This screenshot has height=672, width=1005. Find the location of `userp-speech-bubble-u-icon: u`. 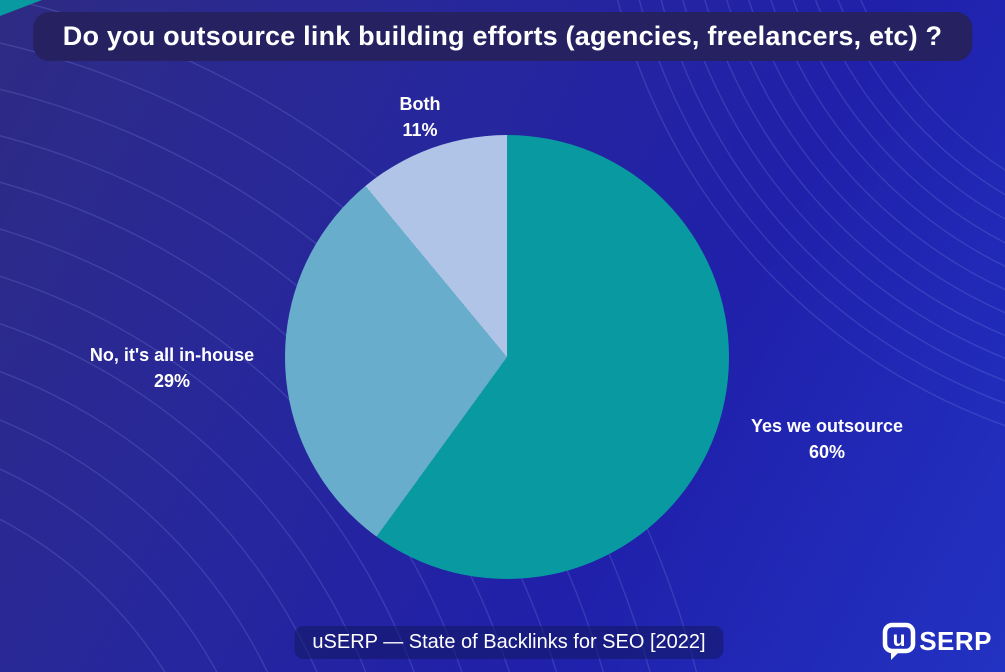

userp-speech-bubble-u-icon: u is located at coordinates (899, 641).